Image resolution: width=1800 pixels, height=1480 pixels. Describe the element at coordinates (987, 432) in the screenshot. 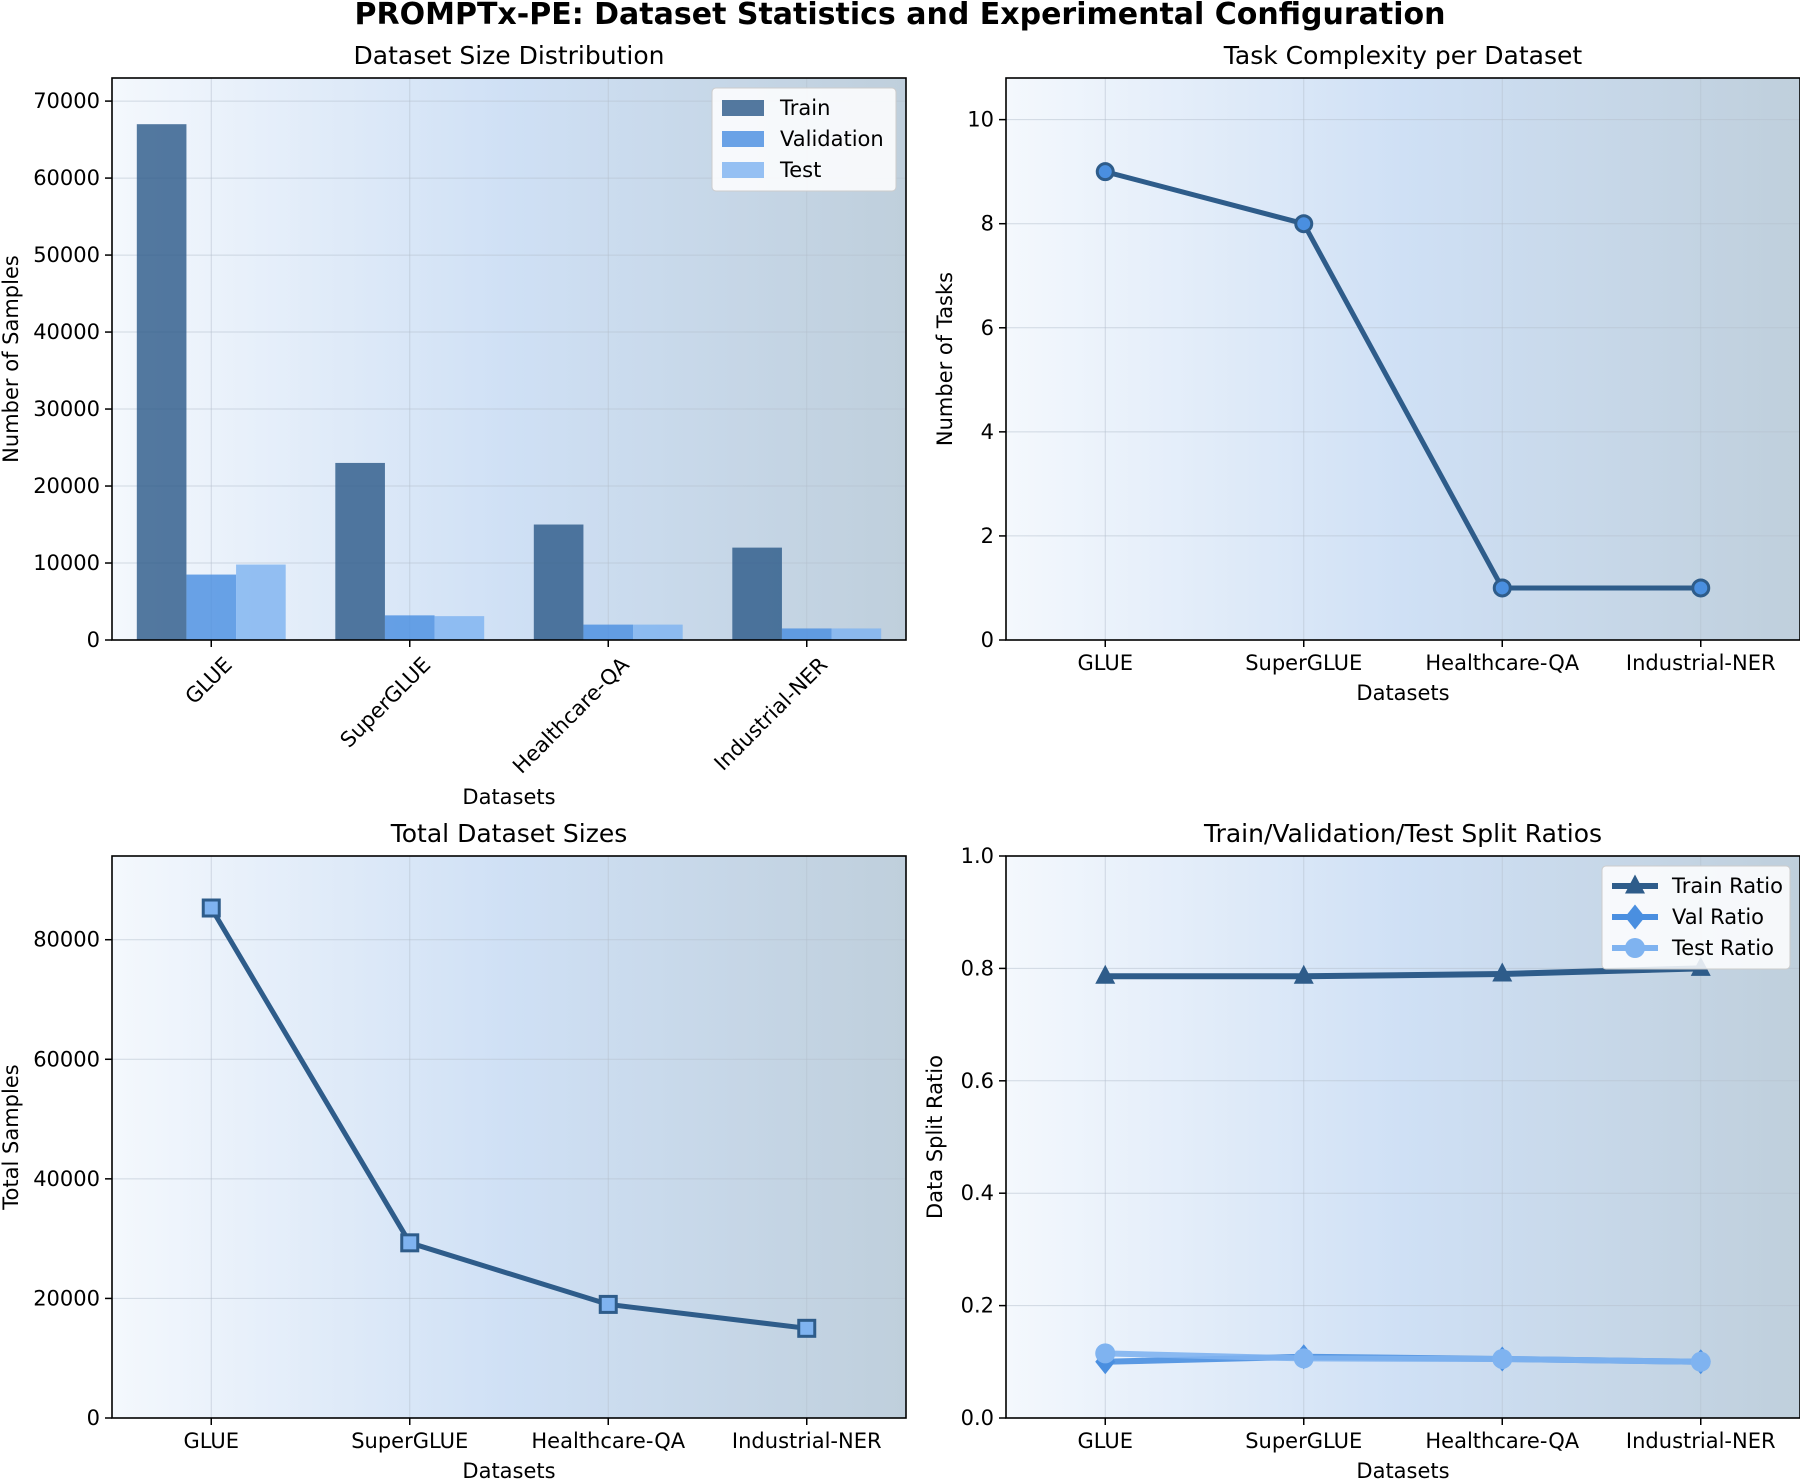

I see `y-tick-label: 4` at that location.